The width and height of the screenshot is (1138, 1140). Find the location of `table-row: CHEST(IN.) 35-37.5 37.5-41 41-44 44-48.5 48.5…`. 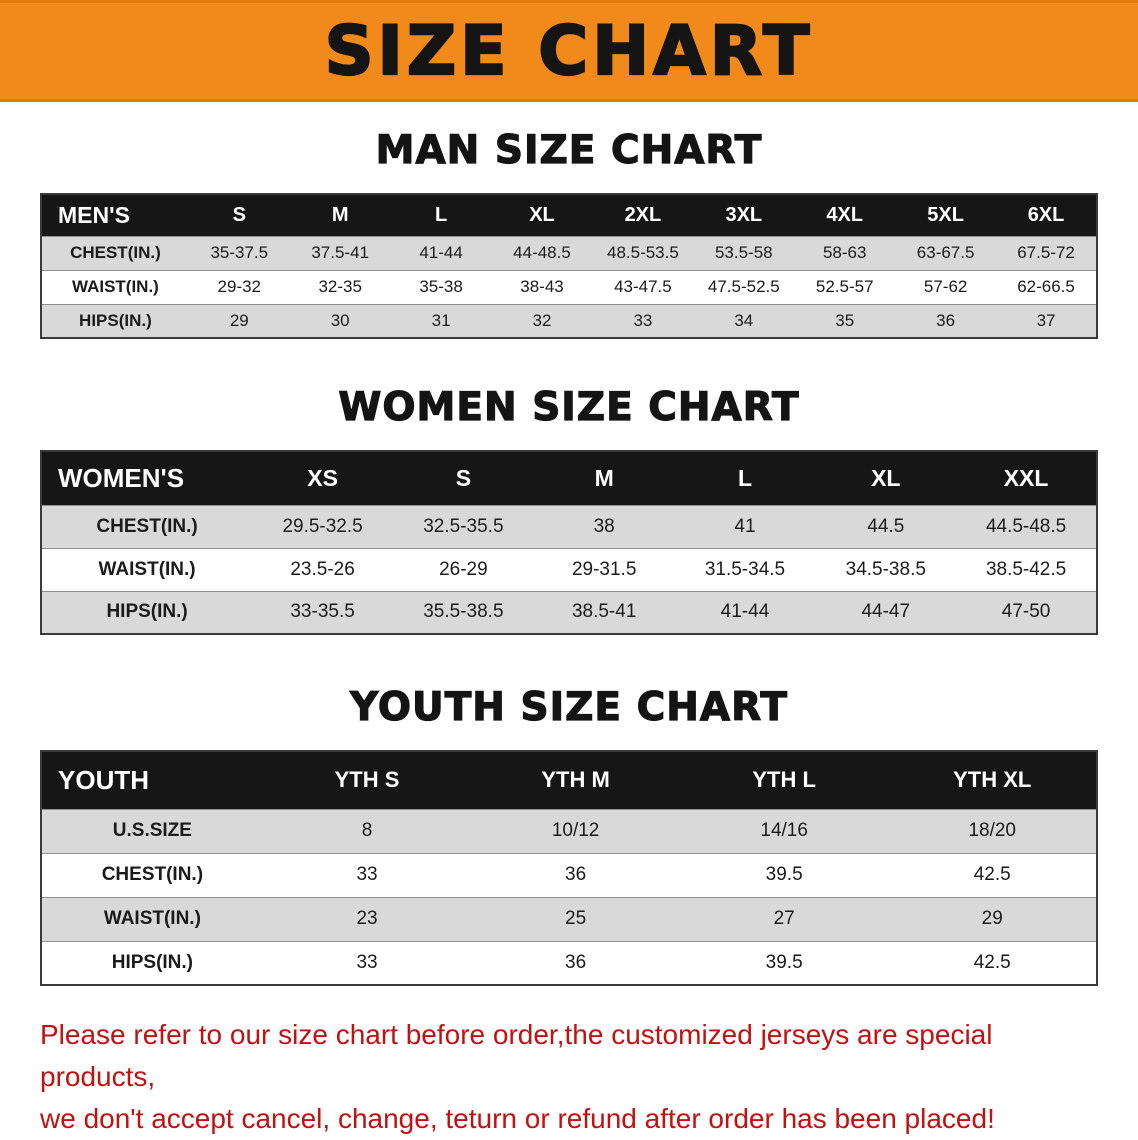

table-row: CHEST(IN.) 35-37.5 37.5-41 41-44 44-48.5 48.5… is located at coordinates (569, 253).